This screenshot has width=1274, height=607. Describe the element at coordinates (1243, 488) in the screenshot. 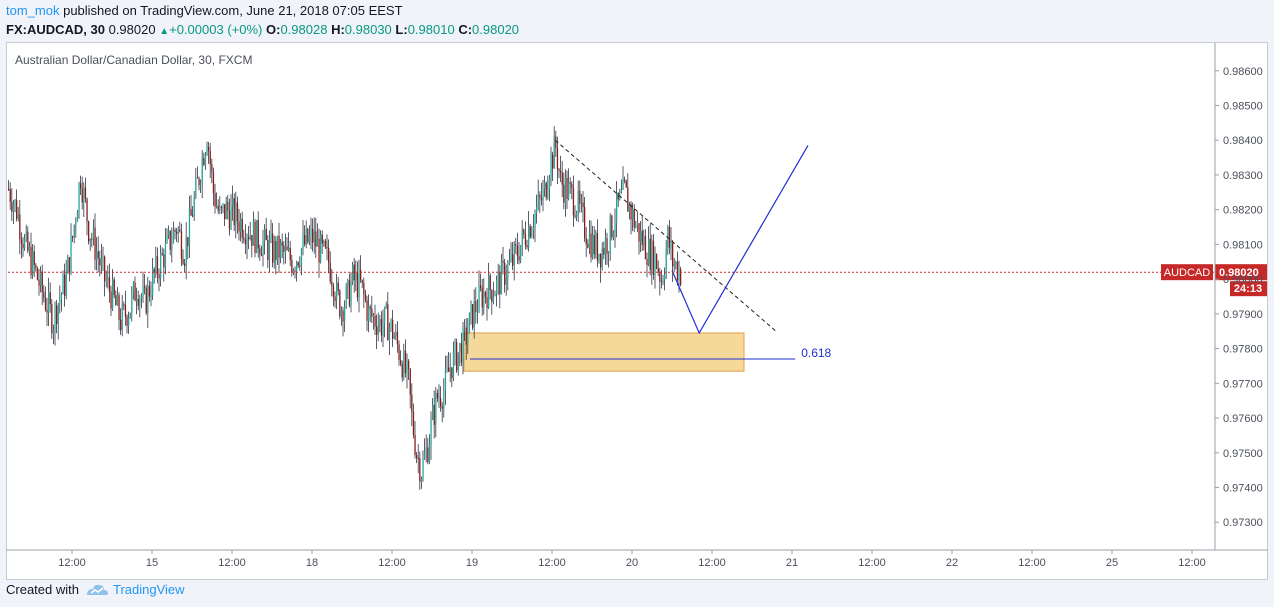

I see `price-tick-label: 0.97400` at that location.